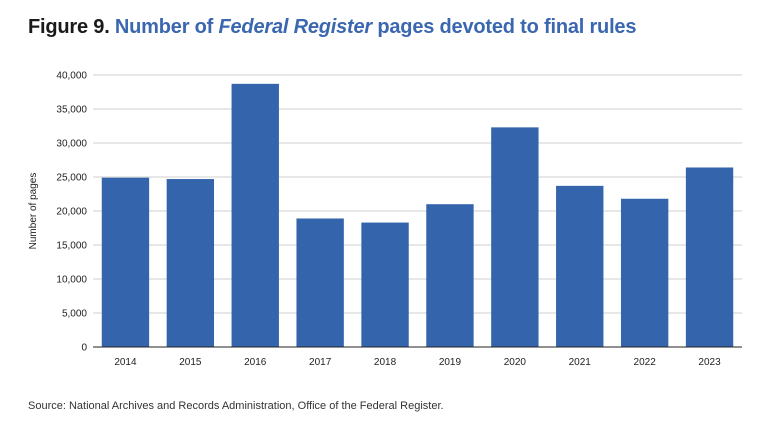 Image resolution: width=767 pixels, height=436 pixels. What do you see at coordinates (320, 362) in the screenshot?
I see `x-tick-label: 2017` at bounding box center [320, 362].